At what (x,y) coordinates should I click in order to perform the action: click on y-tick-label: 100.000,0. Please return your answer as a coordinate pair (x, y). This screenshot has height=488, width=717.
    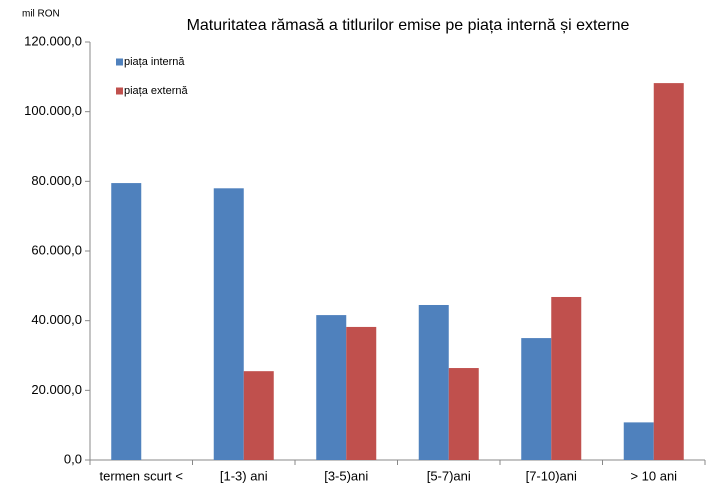
    Looking at the image, I should click on (53, 110).